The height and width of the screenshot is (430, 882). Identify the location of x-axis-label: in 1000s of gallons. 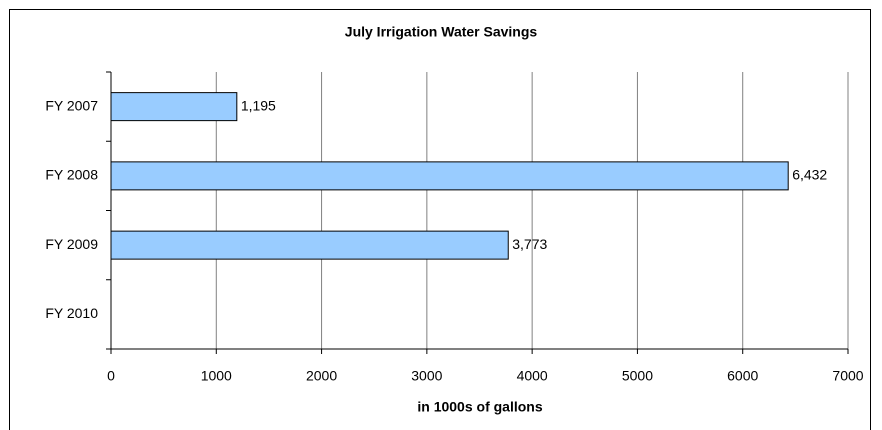
(479, 407).